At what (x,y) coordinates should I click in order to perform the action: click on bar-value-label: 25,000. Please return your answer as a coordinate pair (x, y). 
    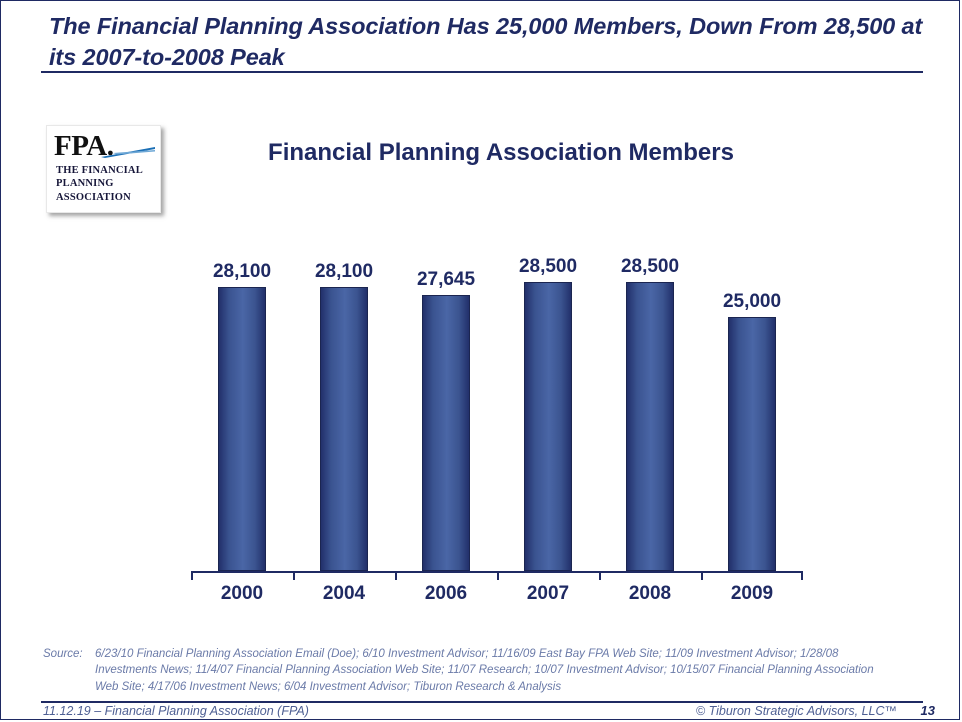
    Looking at the image, I should click on (752, 301).